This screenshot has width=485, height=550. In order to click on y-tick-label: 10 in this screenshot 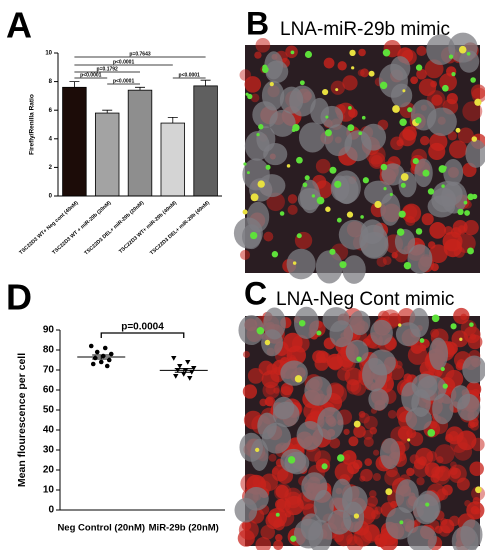, I will do `click(49, 490)`.